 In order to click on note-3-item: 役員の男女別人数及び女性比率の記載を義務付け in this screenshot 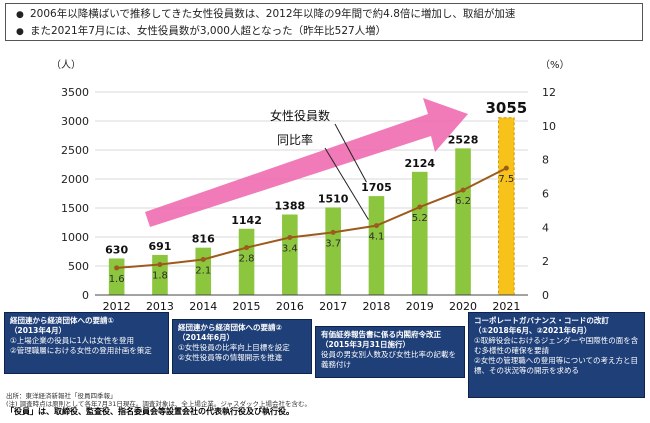, I will do `click(388, 359)`.